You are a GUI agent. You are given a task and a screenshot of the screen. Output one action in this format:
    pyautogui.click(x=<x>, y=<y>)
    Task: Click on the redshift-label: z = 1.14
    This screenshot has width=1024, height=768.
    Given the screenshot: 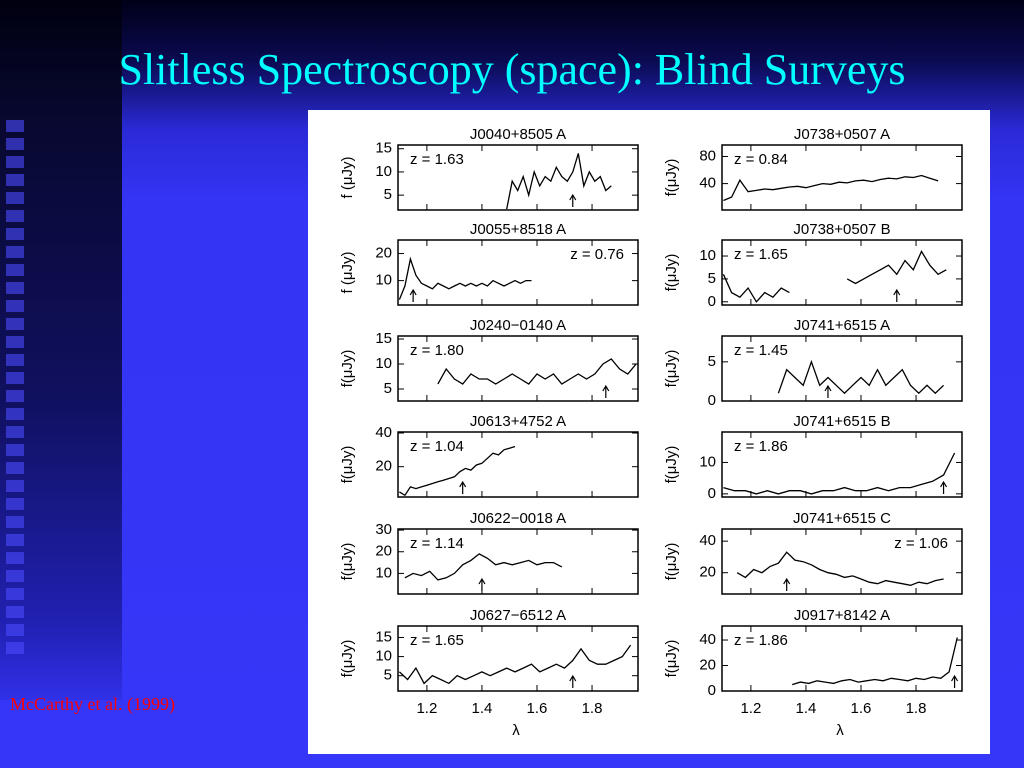 What is the action you would take?
    pyautogui.click(x=437, y=543)
    